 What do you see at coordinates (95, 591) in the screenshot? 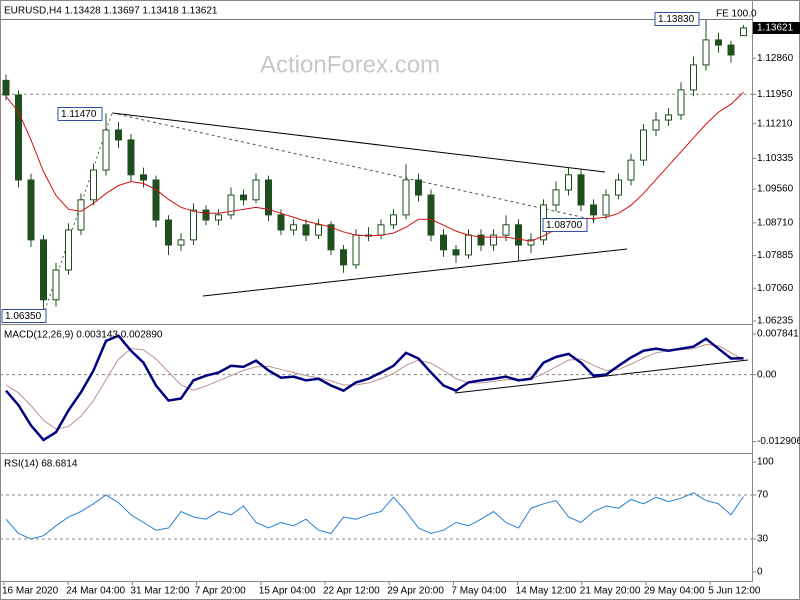
I see `x-tick-label: 24 Mar 04:00` at bounding box center [95, 591].